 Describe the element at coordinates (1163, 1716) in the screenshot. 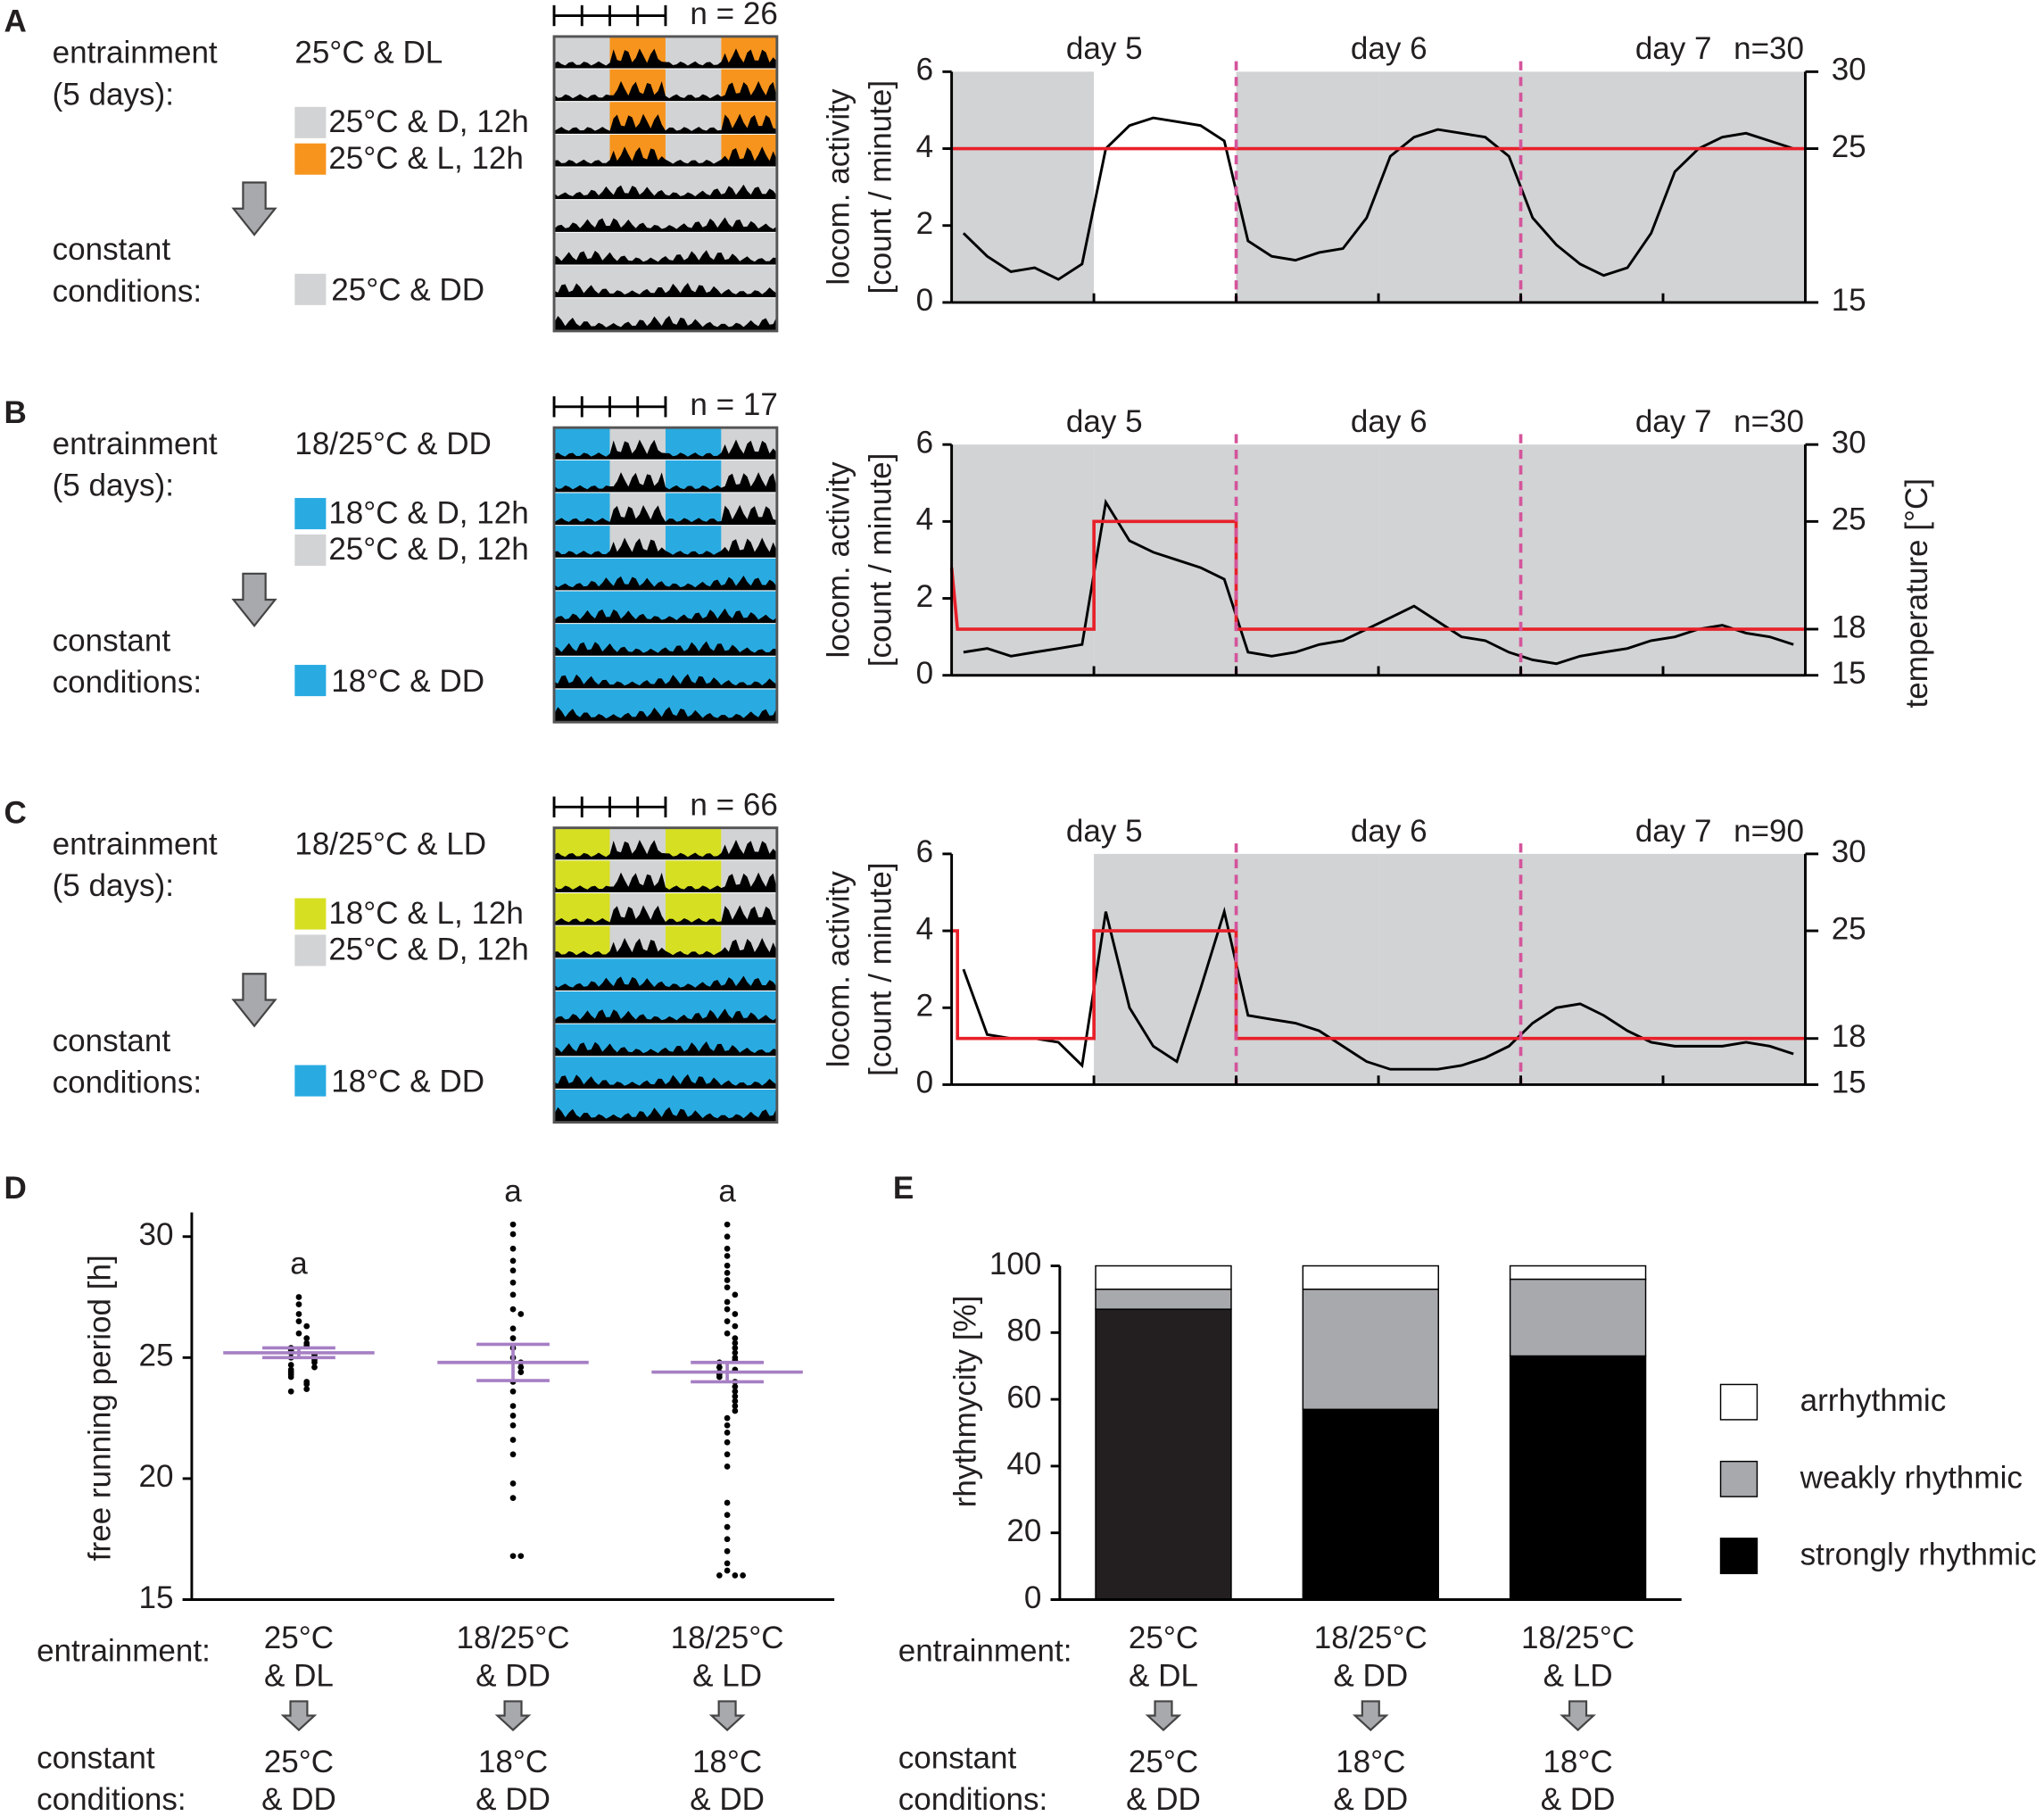

I see `arrow` at that location.